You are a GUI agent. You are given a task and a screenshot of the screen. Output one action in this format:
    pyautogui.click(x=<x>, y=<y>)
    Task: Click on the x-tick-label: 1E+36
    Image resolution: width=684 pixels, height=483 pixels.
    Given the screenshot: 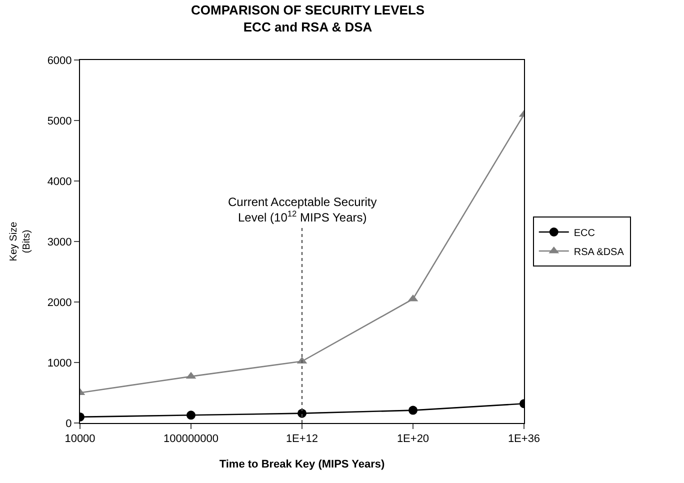 What is the action you would take?
    pyautogui.click(x=524, y=439)
    